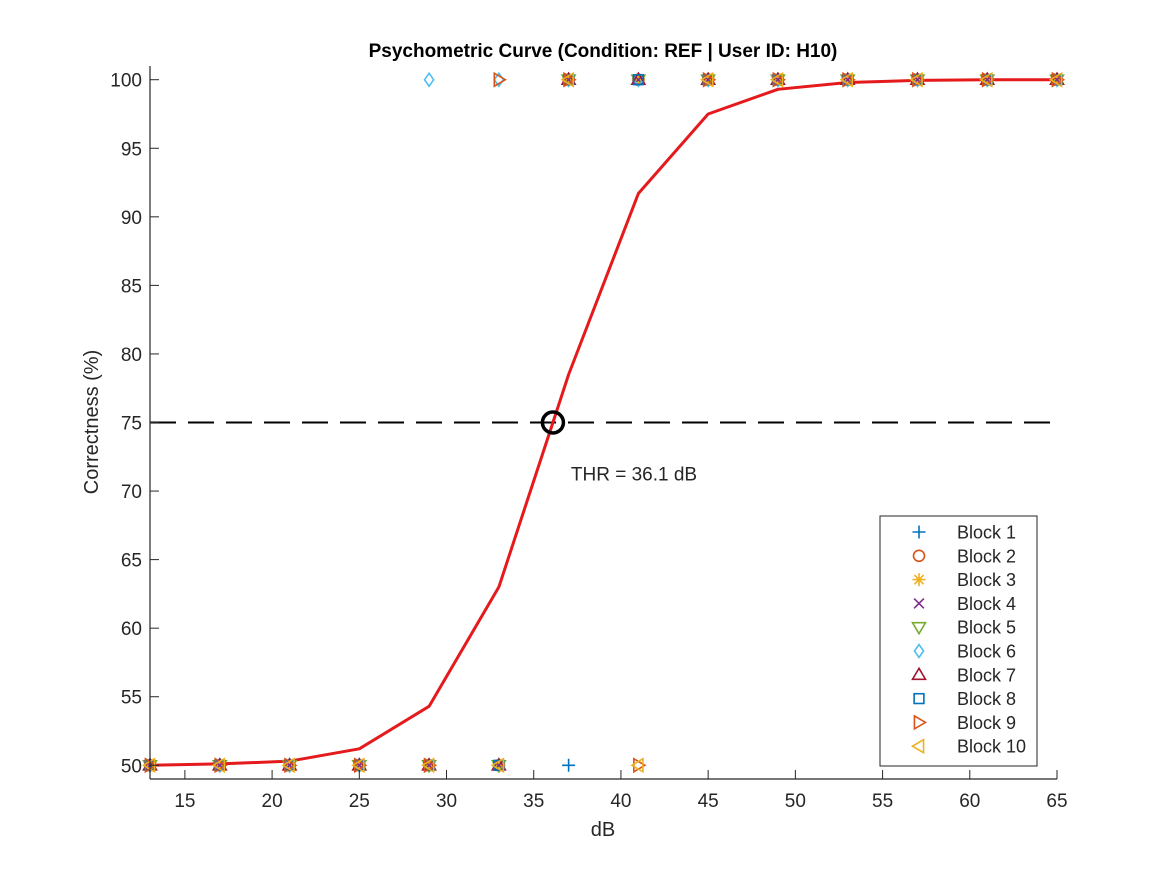 The height and width of the screenshot is (875, 1167). What do you see at coordinates (603, 830) in the screenshot?
I see `x-axis-label: dB` at bounding box center [603, 830].